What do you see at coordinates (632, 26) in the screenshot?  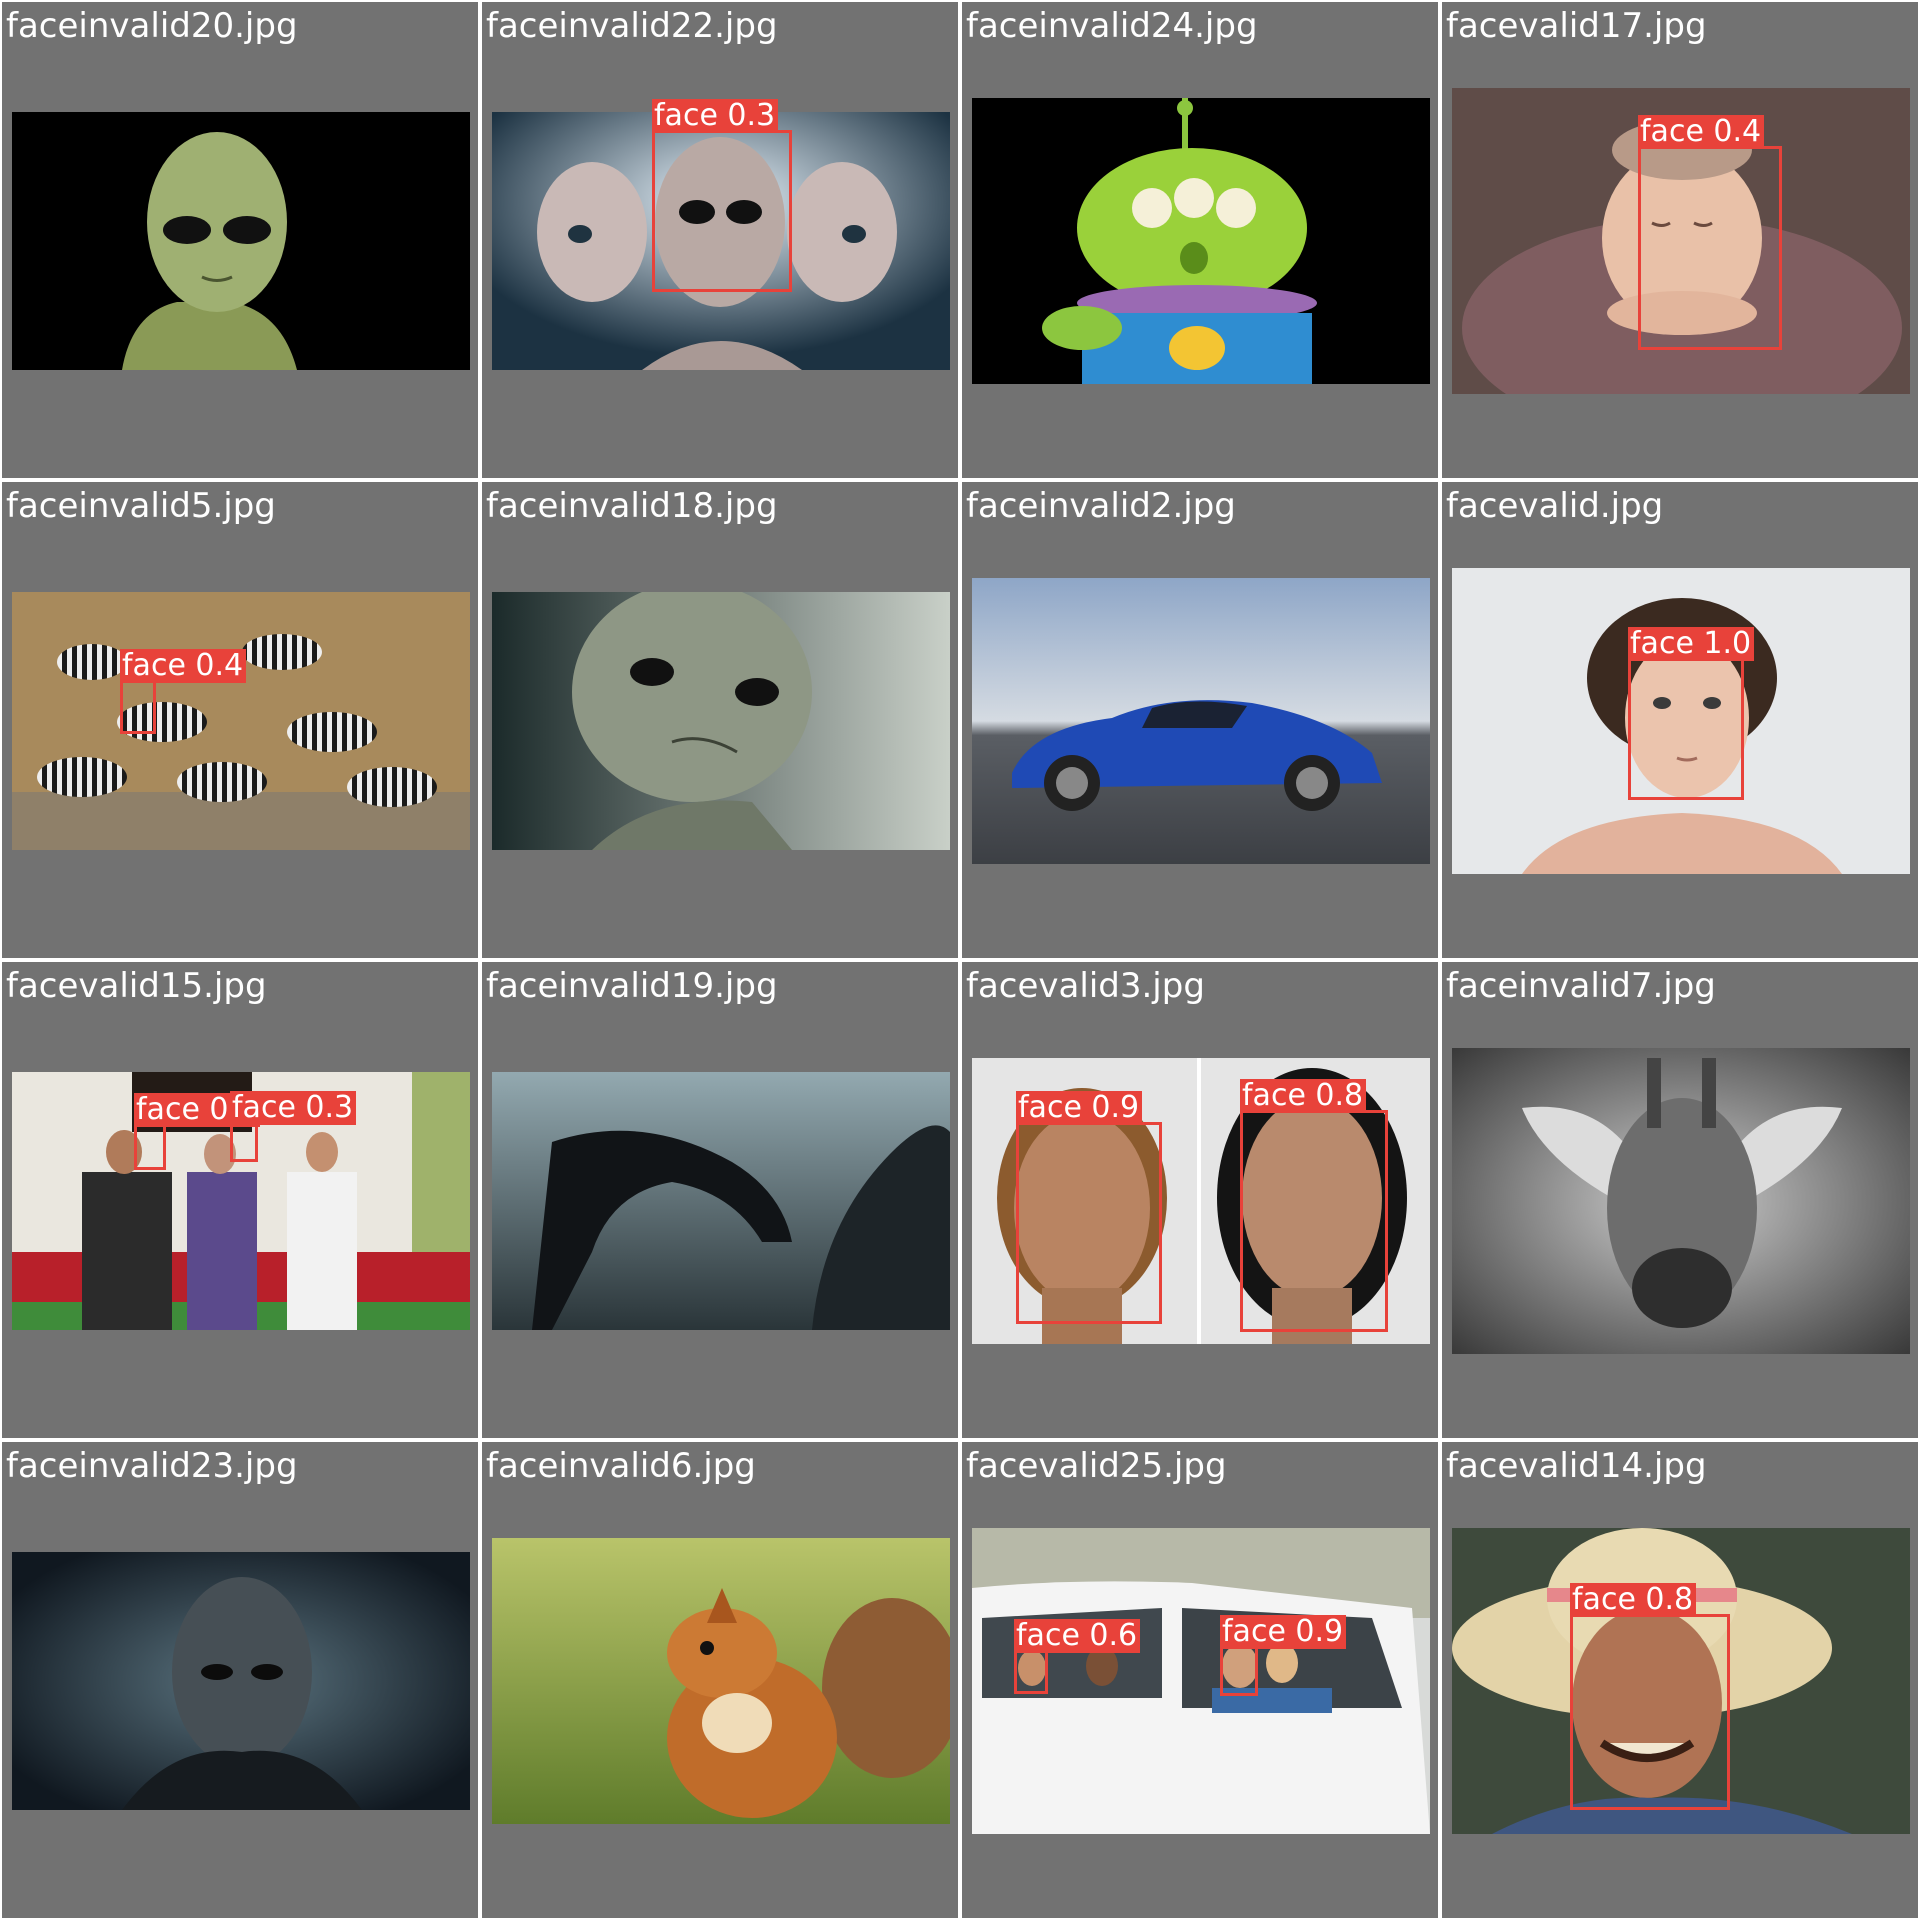 I see `tile-title: faceinvalid22.jpg` at bounding box center [632, 26].